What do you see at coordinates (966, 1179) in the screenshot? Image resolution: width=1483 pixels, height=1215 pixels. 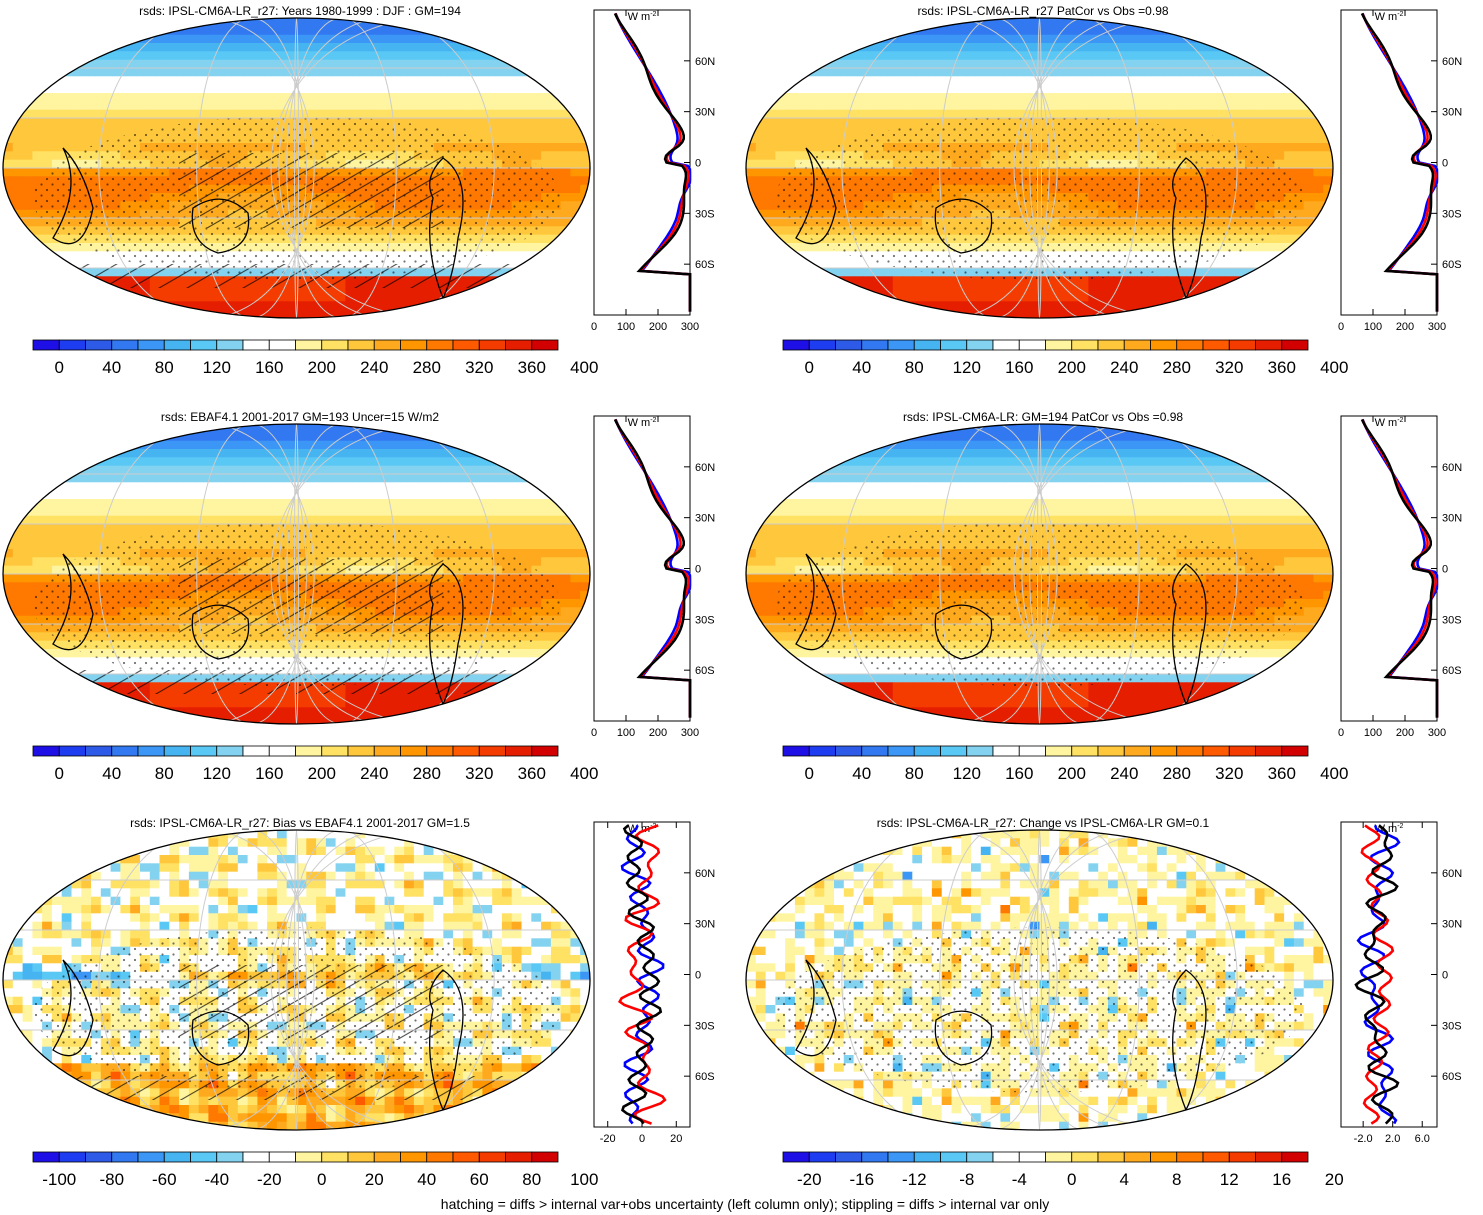 I see `colorbar-label: -8` at bounding box center [966, 1179].